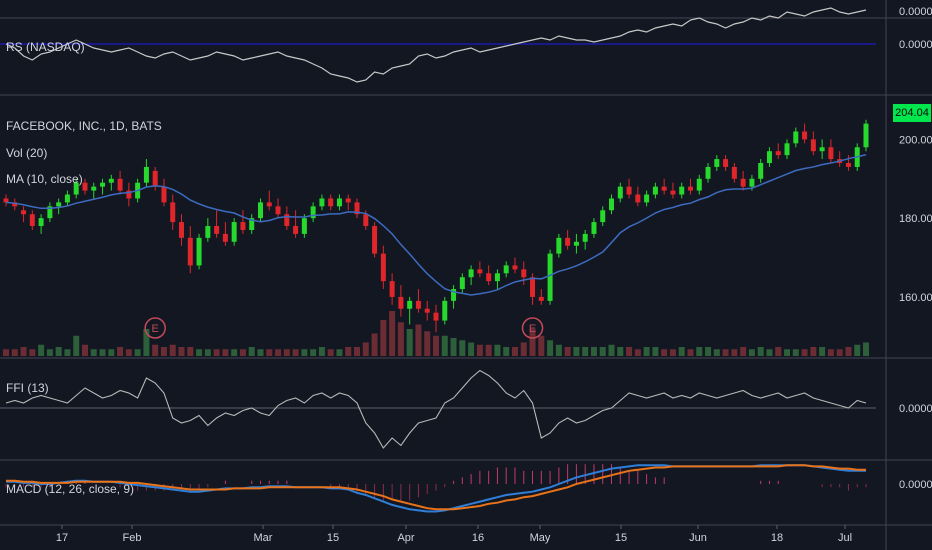  I want to click on price-axis-label: 200.00, so click(915, 140).